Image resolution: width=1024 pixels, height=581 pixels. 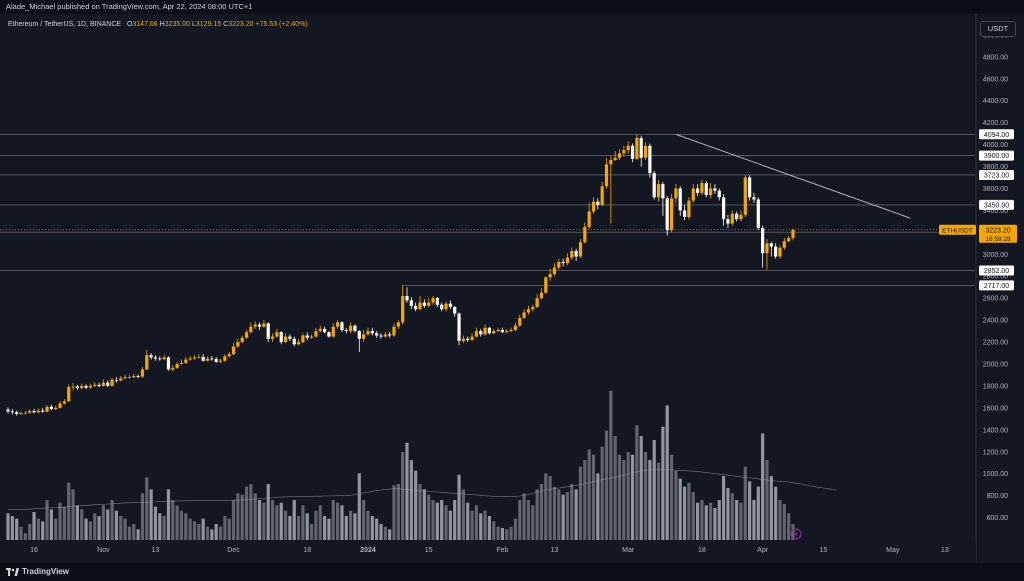 I want to click on currency-selector: USDT, so click(x=998, y=29).